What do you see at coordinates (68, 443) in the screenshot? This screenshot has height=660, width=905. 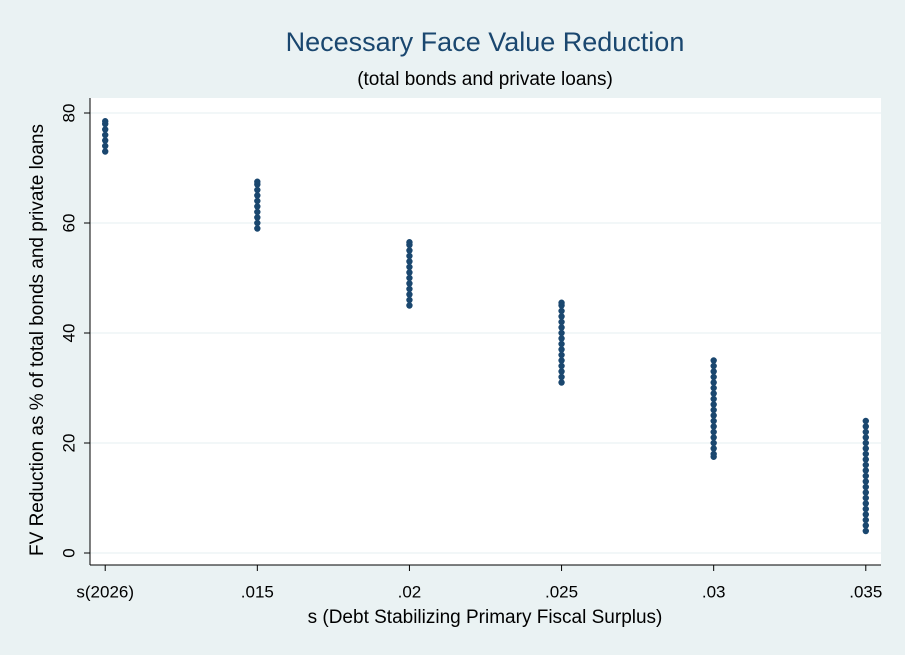 I see `y-tick-label: 20` at bounding box center [68, 443].